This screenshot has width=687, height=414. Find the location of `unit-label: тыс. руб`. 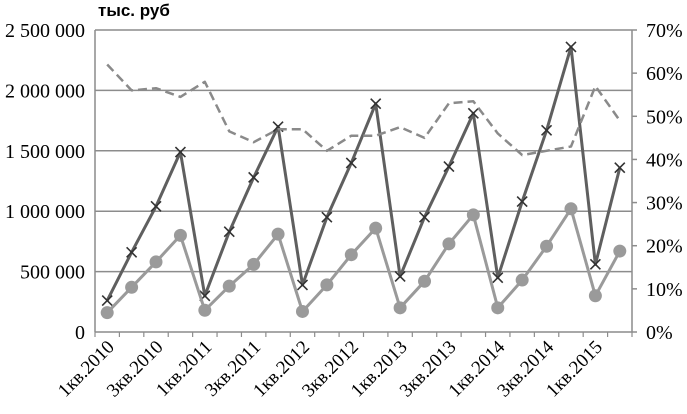

unit-label: тыс. руб is located at coordinates (134, 10).